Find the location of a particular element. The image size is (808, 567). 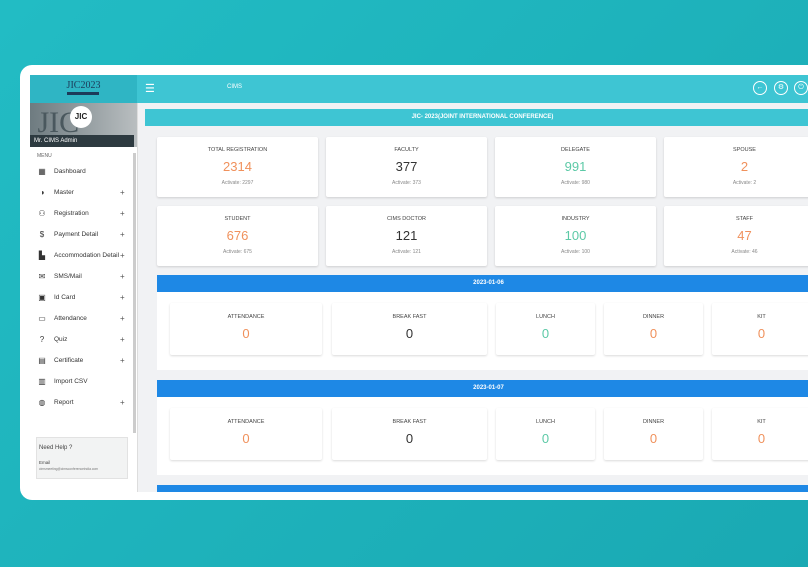

stat-activate: Activate: 980 is located at coordinates (575, 183).